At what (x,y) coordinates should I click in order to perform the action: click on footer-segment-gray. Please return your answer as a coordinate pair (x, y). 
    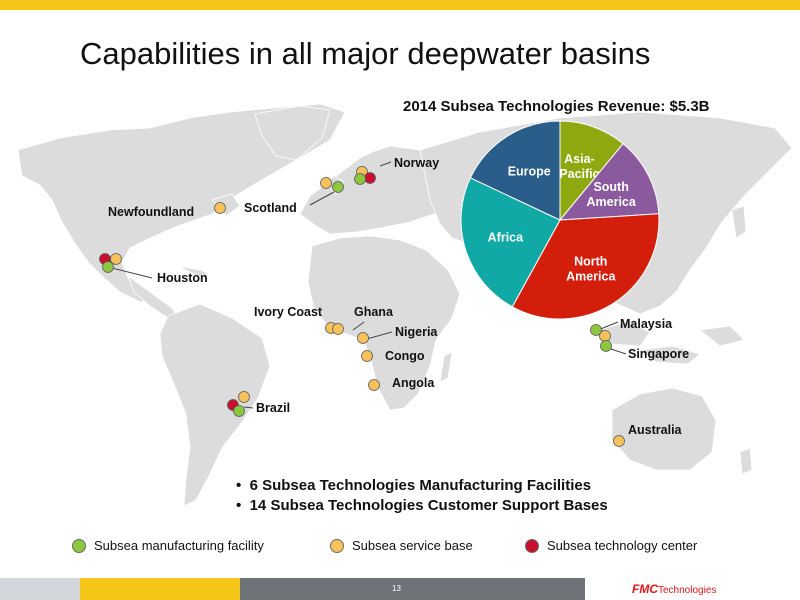
    Looking at the image, I should click on (40, 589).